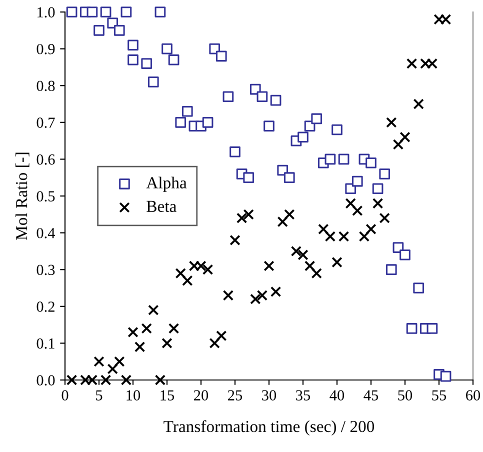 The height and width of the screenshot is (452, 483). I want to click on y-tick-label: 0.0, so click(45, 380).